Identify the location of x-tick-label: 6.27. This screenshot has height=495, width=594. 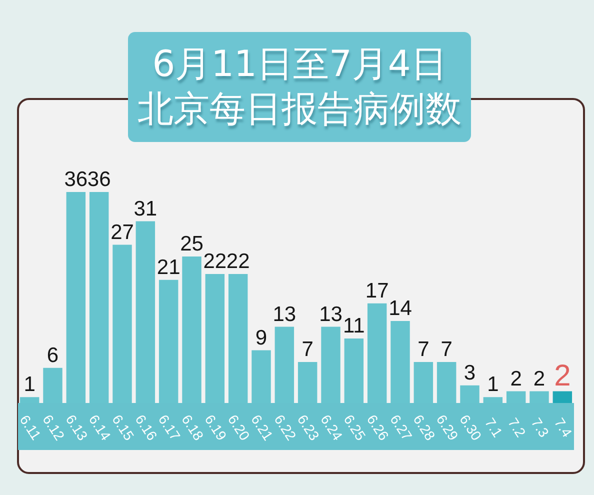
(401, 428).